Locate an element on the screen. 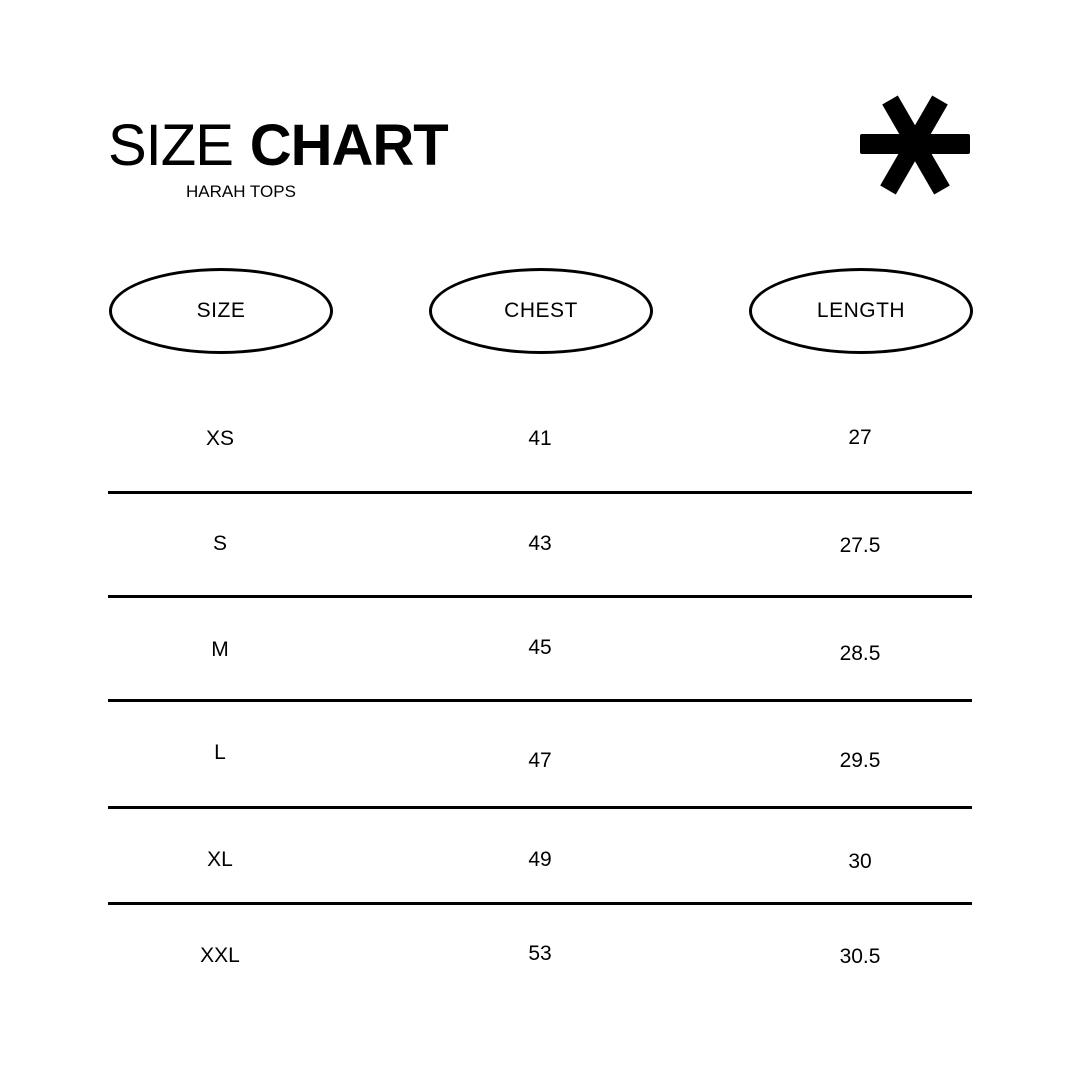 The width and height of the screenshot is (1080, 1080). title-light: SIZE is located at coordinates (171, 145).